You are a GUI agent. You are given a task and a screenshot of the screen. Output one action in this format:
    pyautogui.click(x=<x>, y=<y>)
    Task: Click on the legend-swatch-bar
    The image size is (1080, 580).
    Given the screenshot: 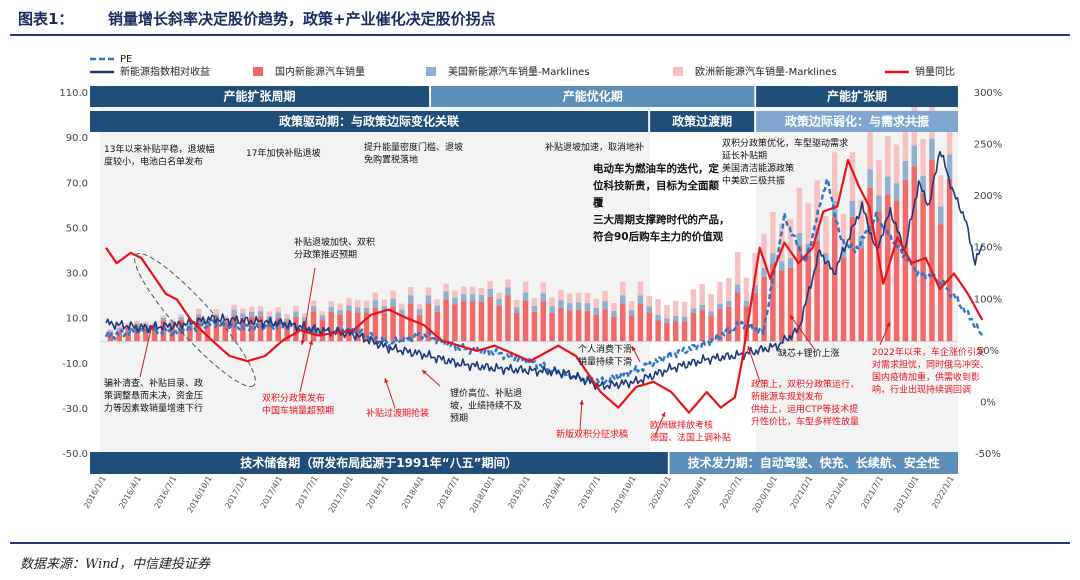 What is the action you would take?
    pyautogui.click(x=431, y=71)
    